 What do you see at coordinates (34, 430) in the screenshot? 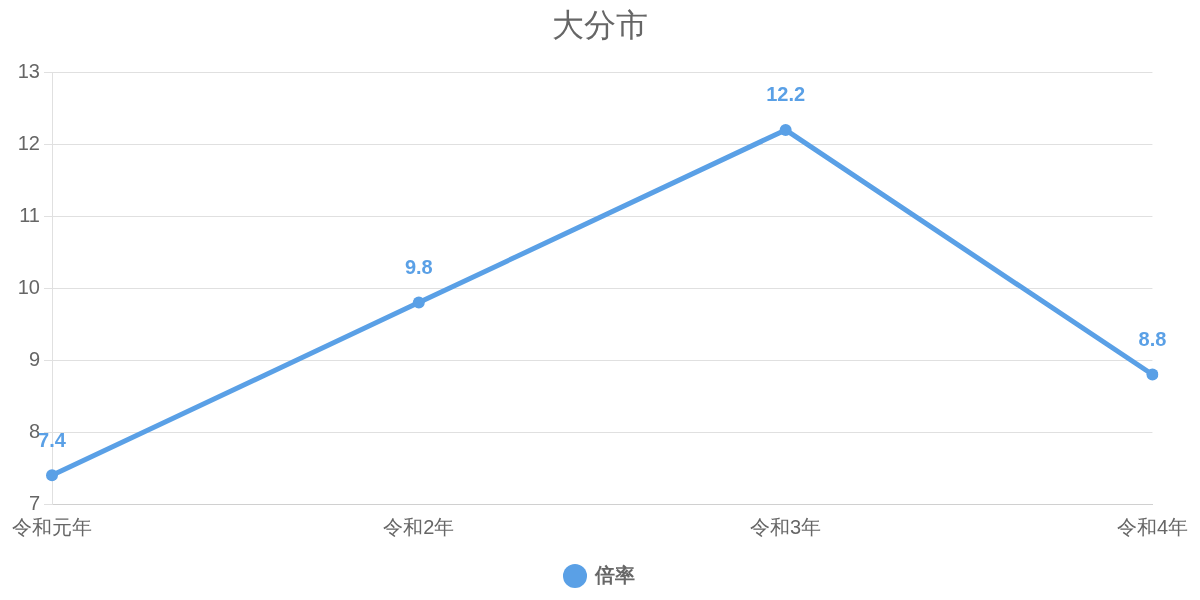
I see `y-tick-label: 8` at bounding box center [34, 430].